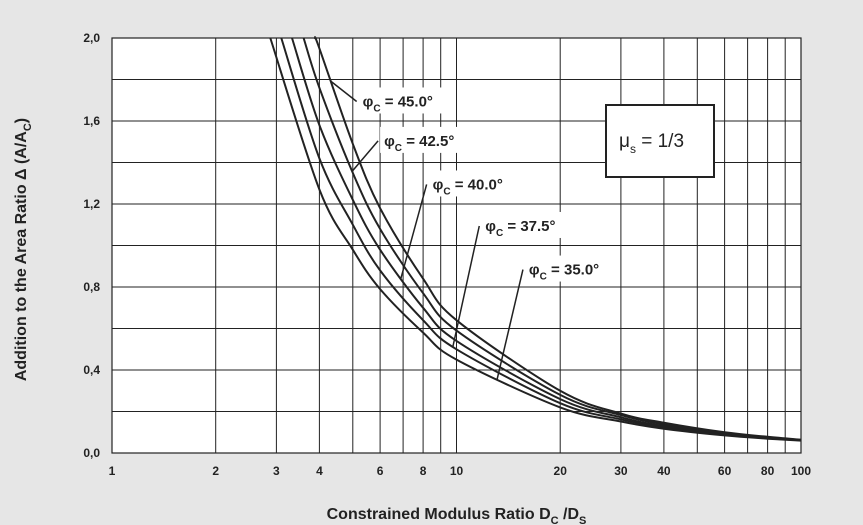 This screenshot has width=863, height=525. I want to click on y-tick-label: 1,6, so click(91, 121).